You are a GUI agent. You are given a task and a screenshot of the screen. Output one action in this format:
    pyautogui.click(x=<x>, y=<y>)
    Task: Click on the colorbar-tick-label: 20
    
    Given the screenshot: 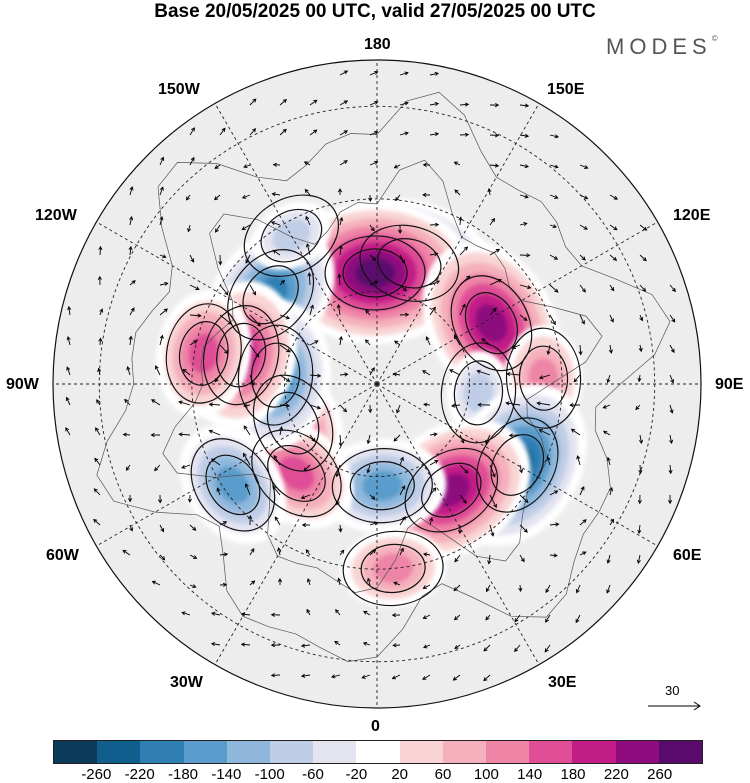 What is the action you would take?
    pyautogui.click(x=399, y=774)
    